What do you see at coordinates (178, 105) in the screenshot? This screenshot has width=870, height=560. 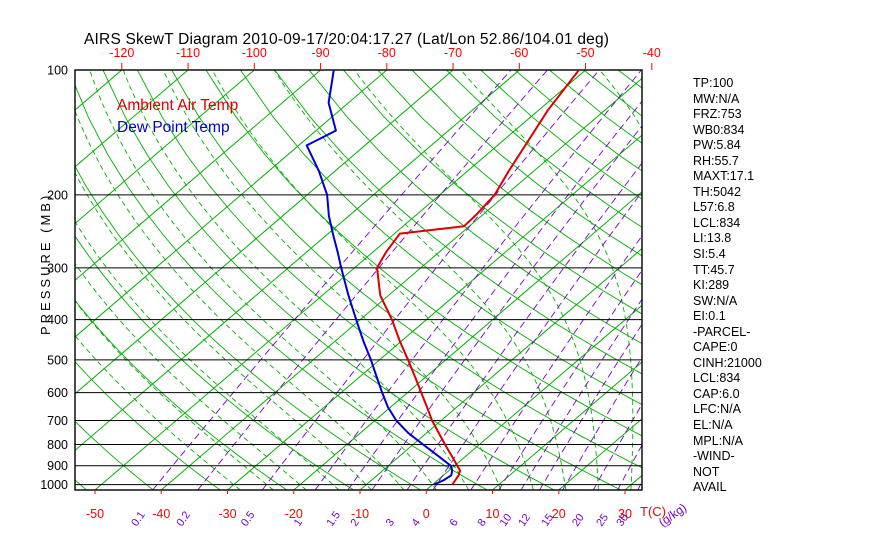 I see `legend-ambient-air-temp: Ambient Air Temp` at bounding box center [178, 105].